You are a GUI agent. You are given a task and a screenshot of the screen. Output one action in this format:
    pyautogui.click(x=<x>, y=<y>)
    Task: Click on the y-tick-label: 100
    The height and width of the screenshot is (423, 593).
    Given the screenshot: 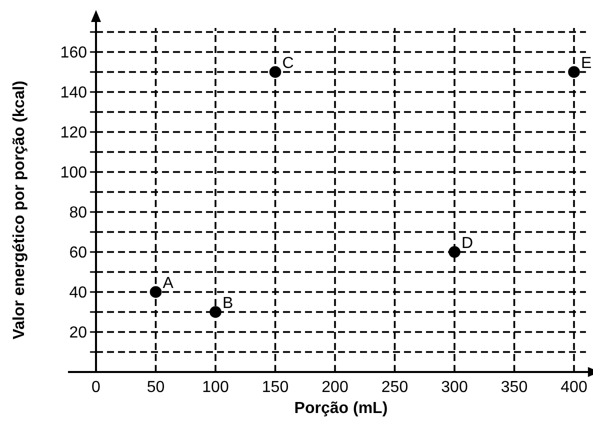 What is the action you would take?
    pyautogui.click(x=74, y=173)
    